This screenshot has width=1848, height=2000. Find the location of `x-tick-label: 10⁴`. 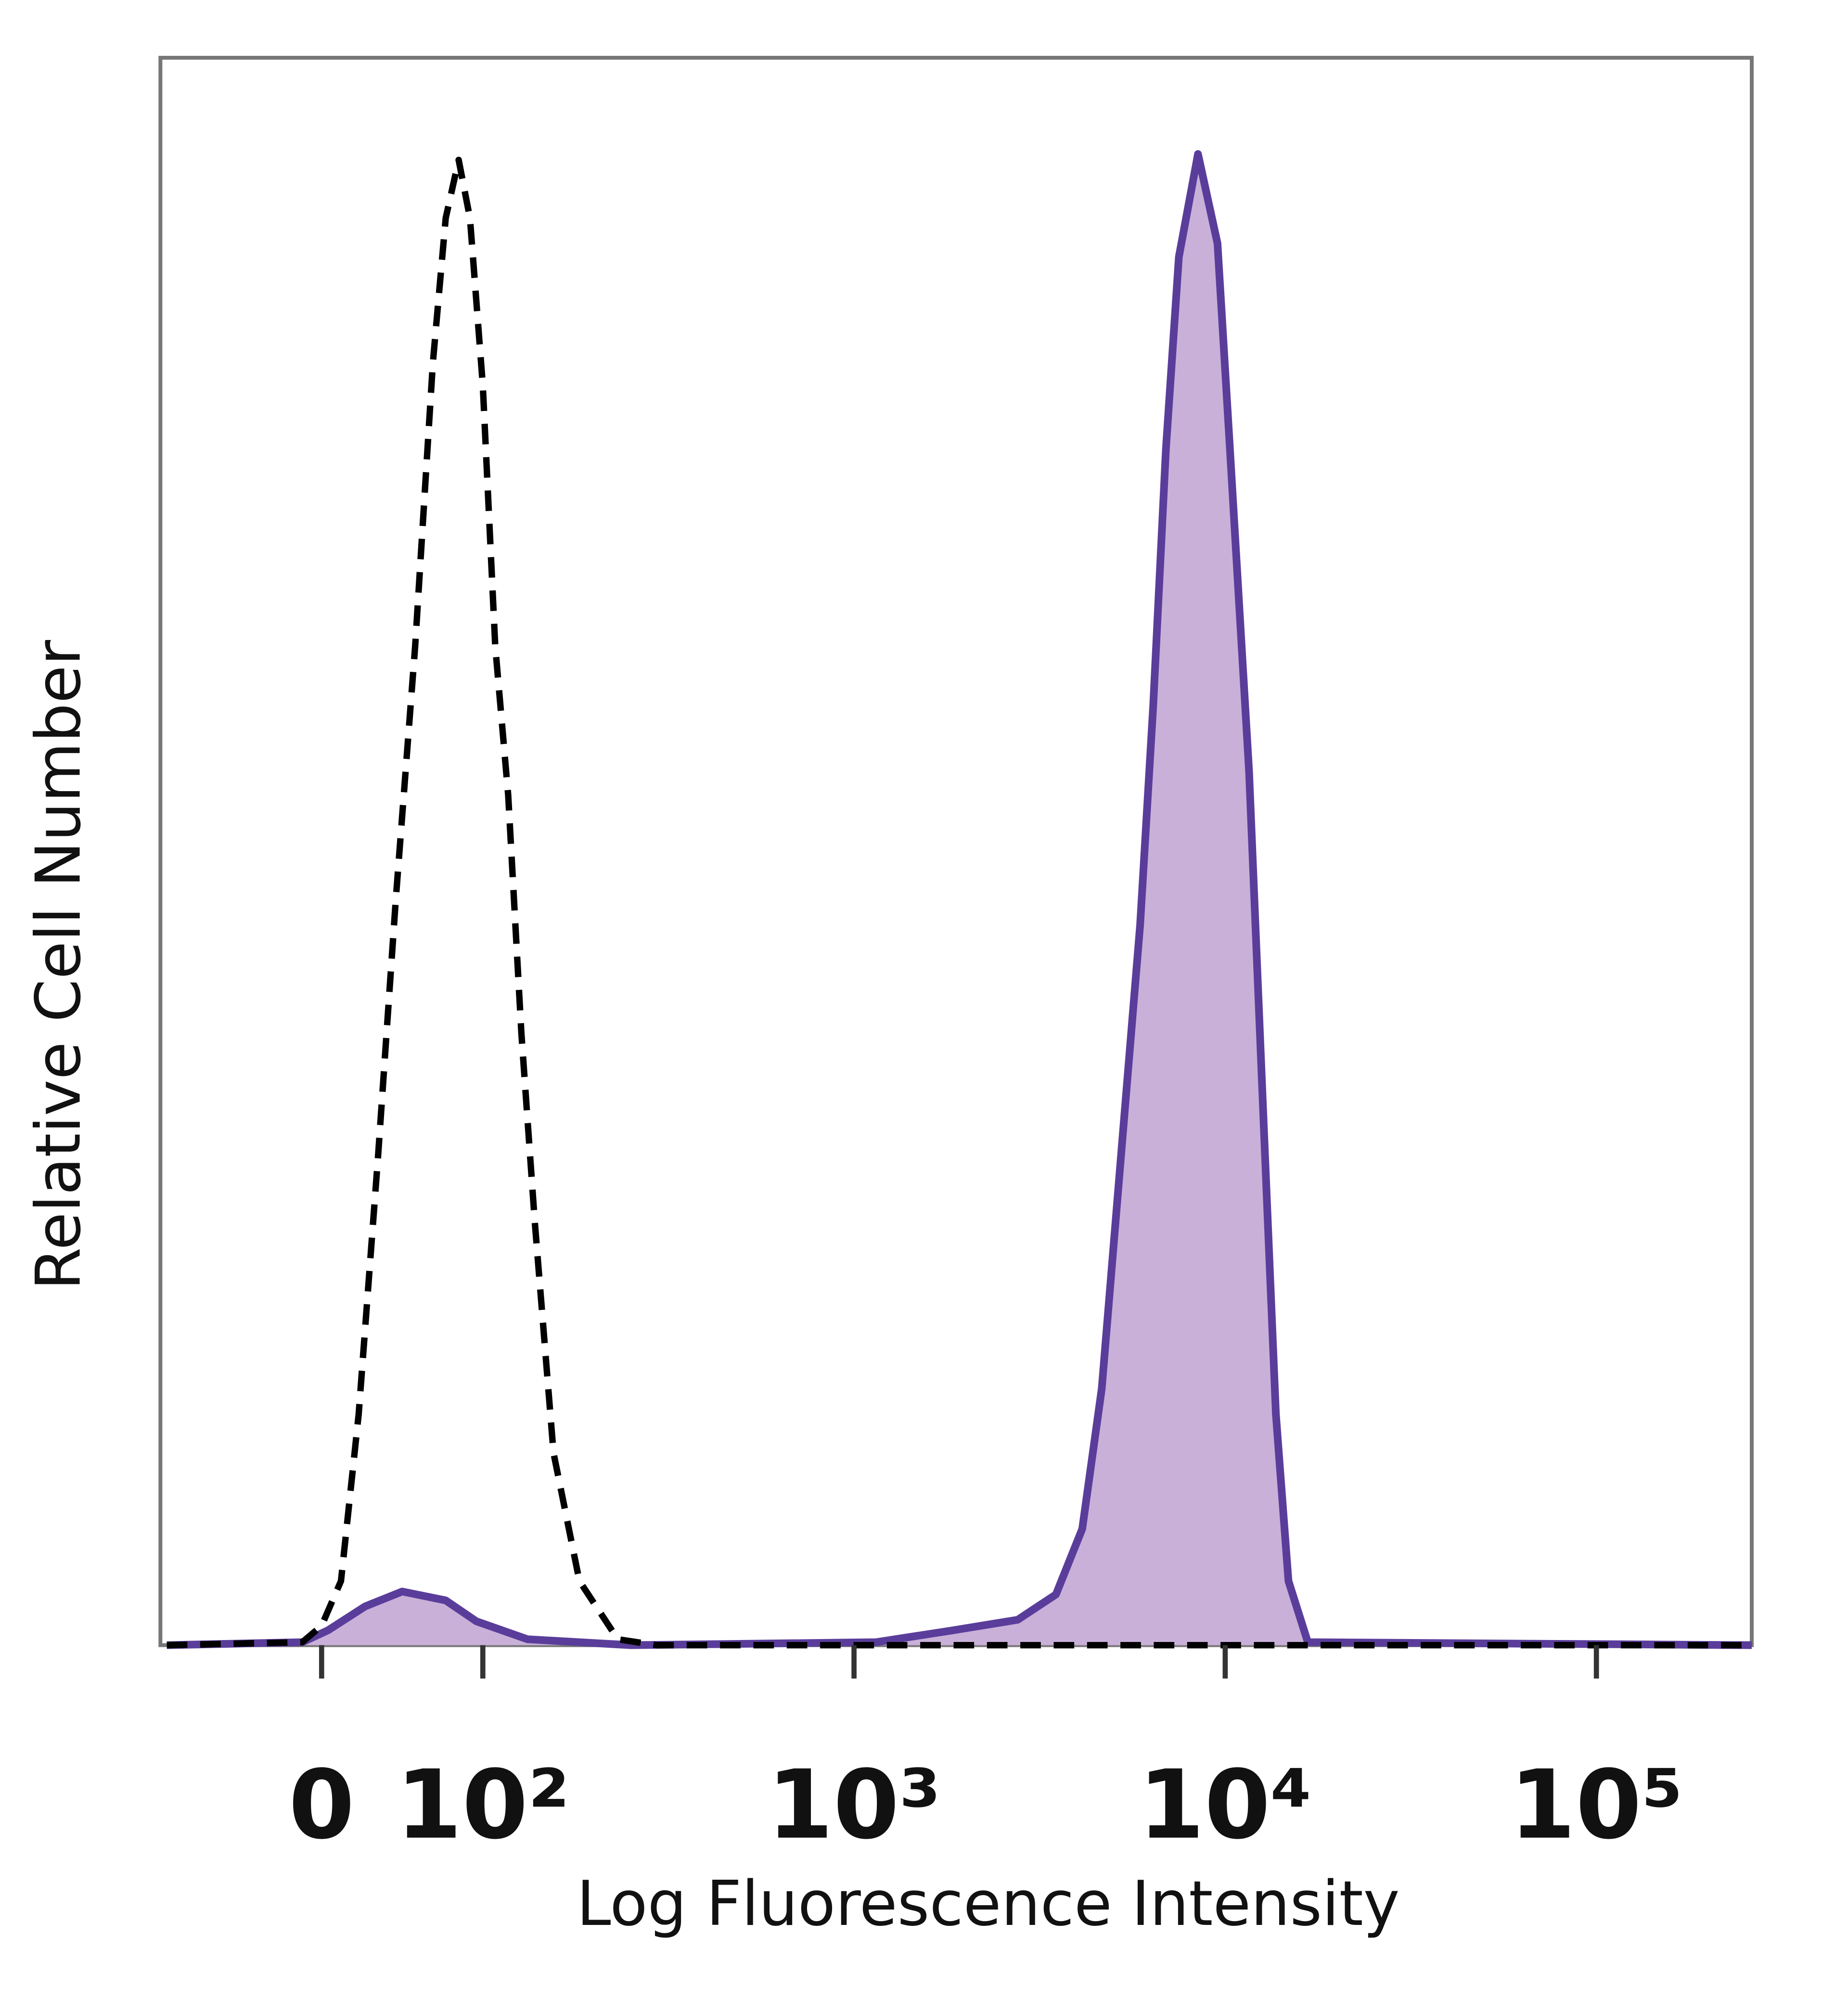

x-tick-label: 10⁴ is located at coordinates (1225, 1805).